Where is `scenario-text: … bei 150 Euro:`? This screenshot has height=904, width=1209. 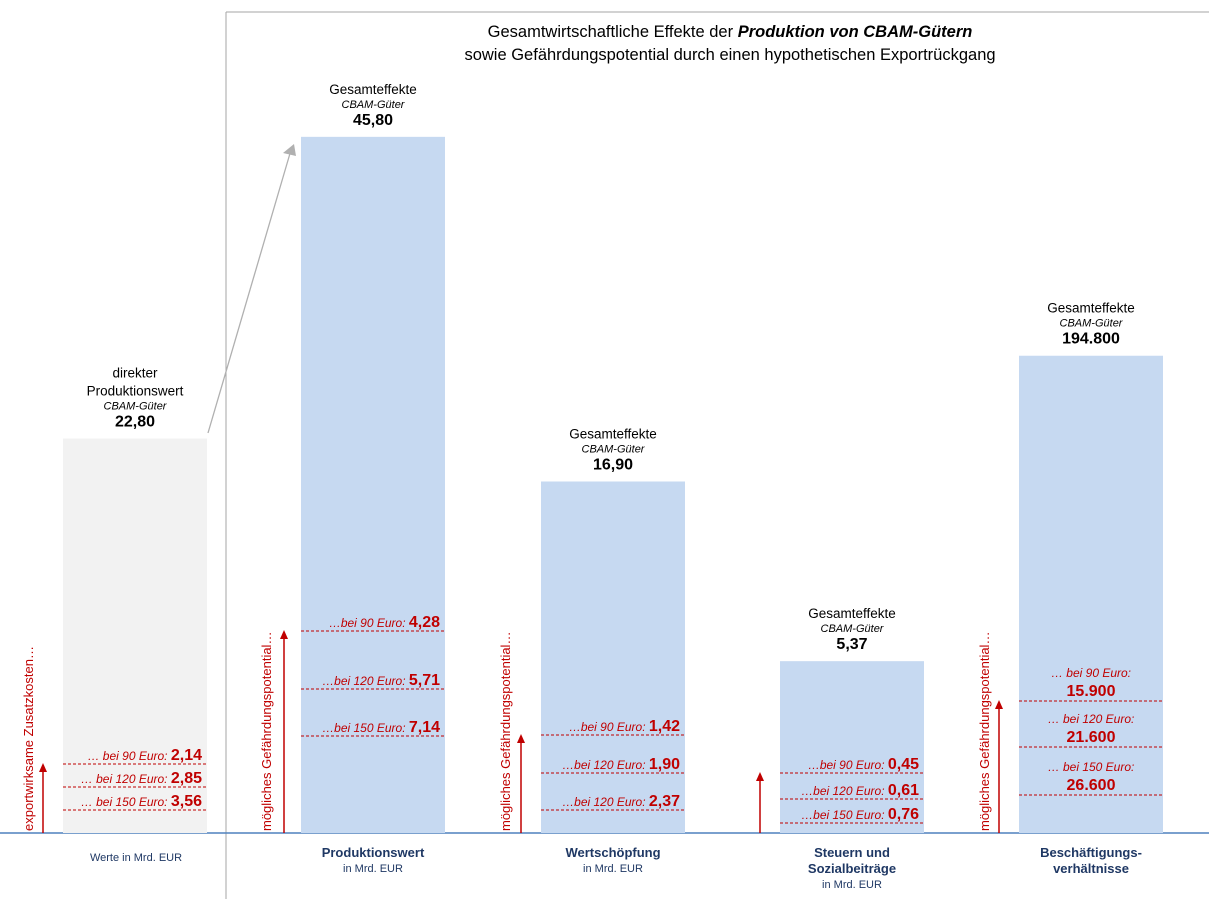
scenario-text: … bei 150 Euro: is located at coordinates (126, 802).